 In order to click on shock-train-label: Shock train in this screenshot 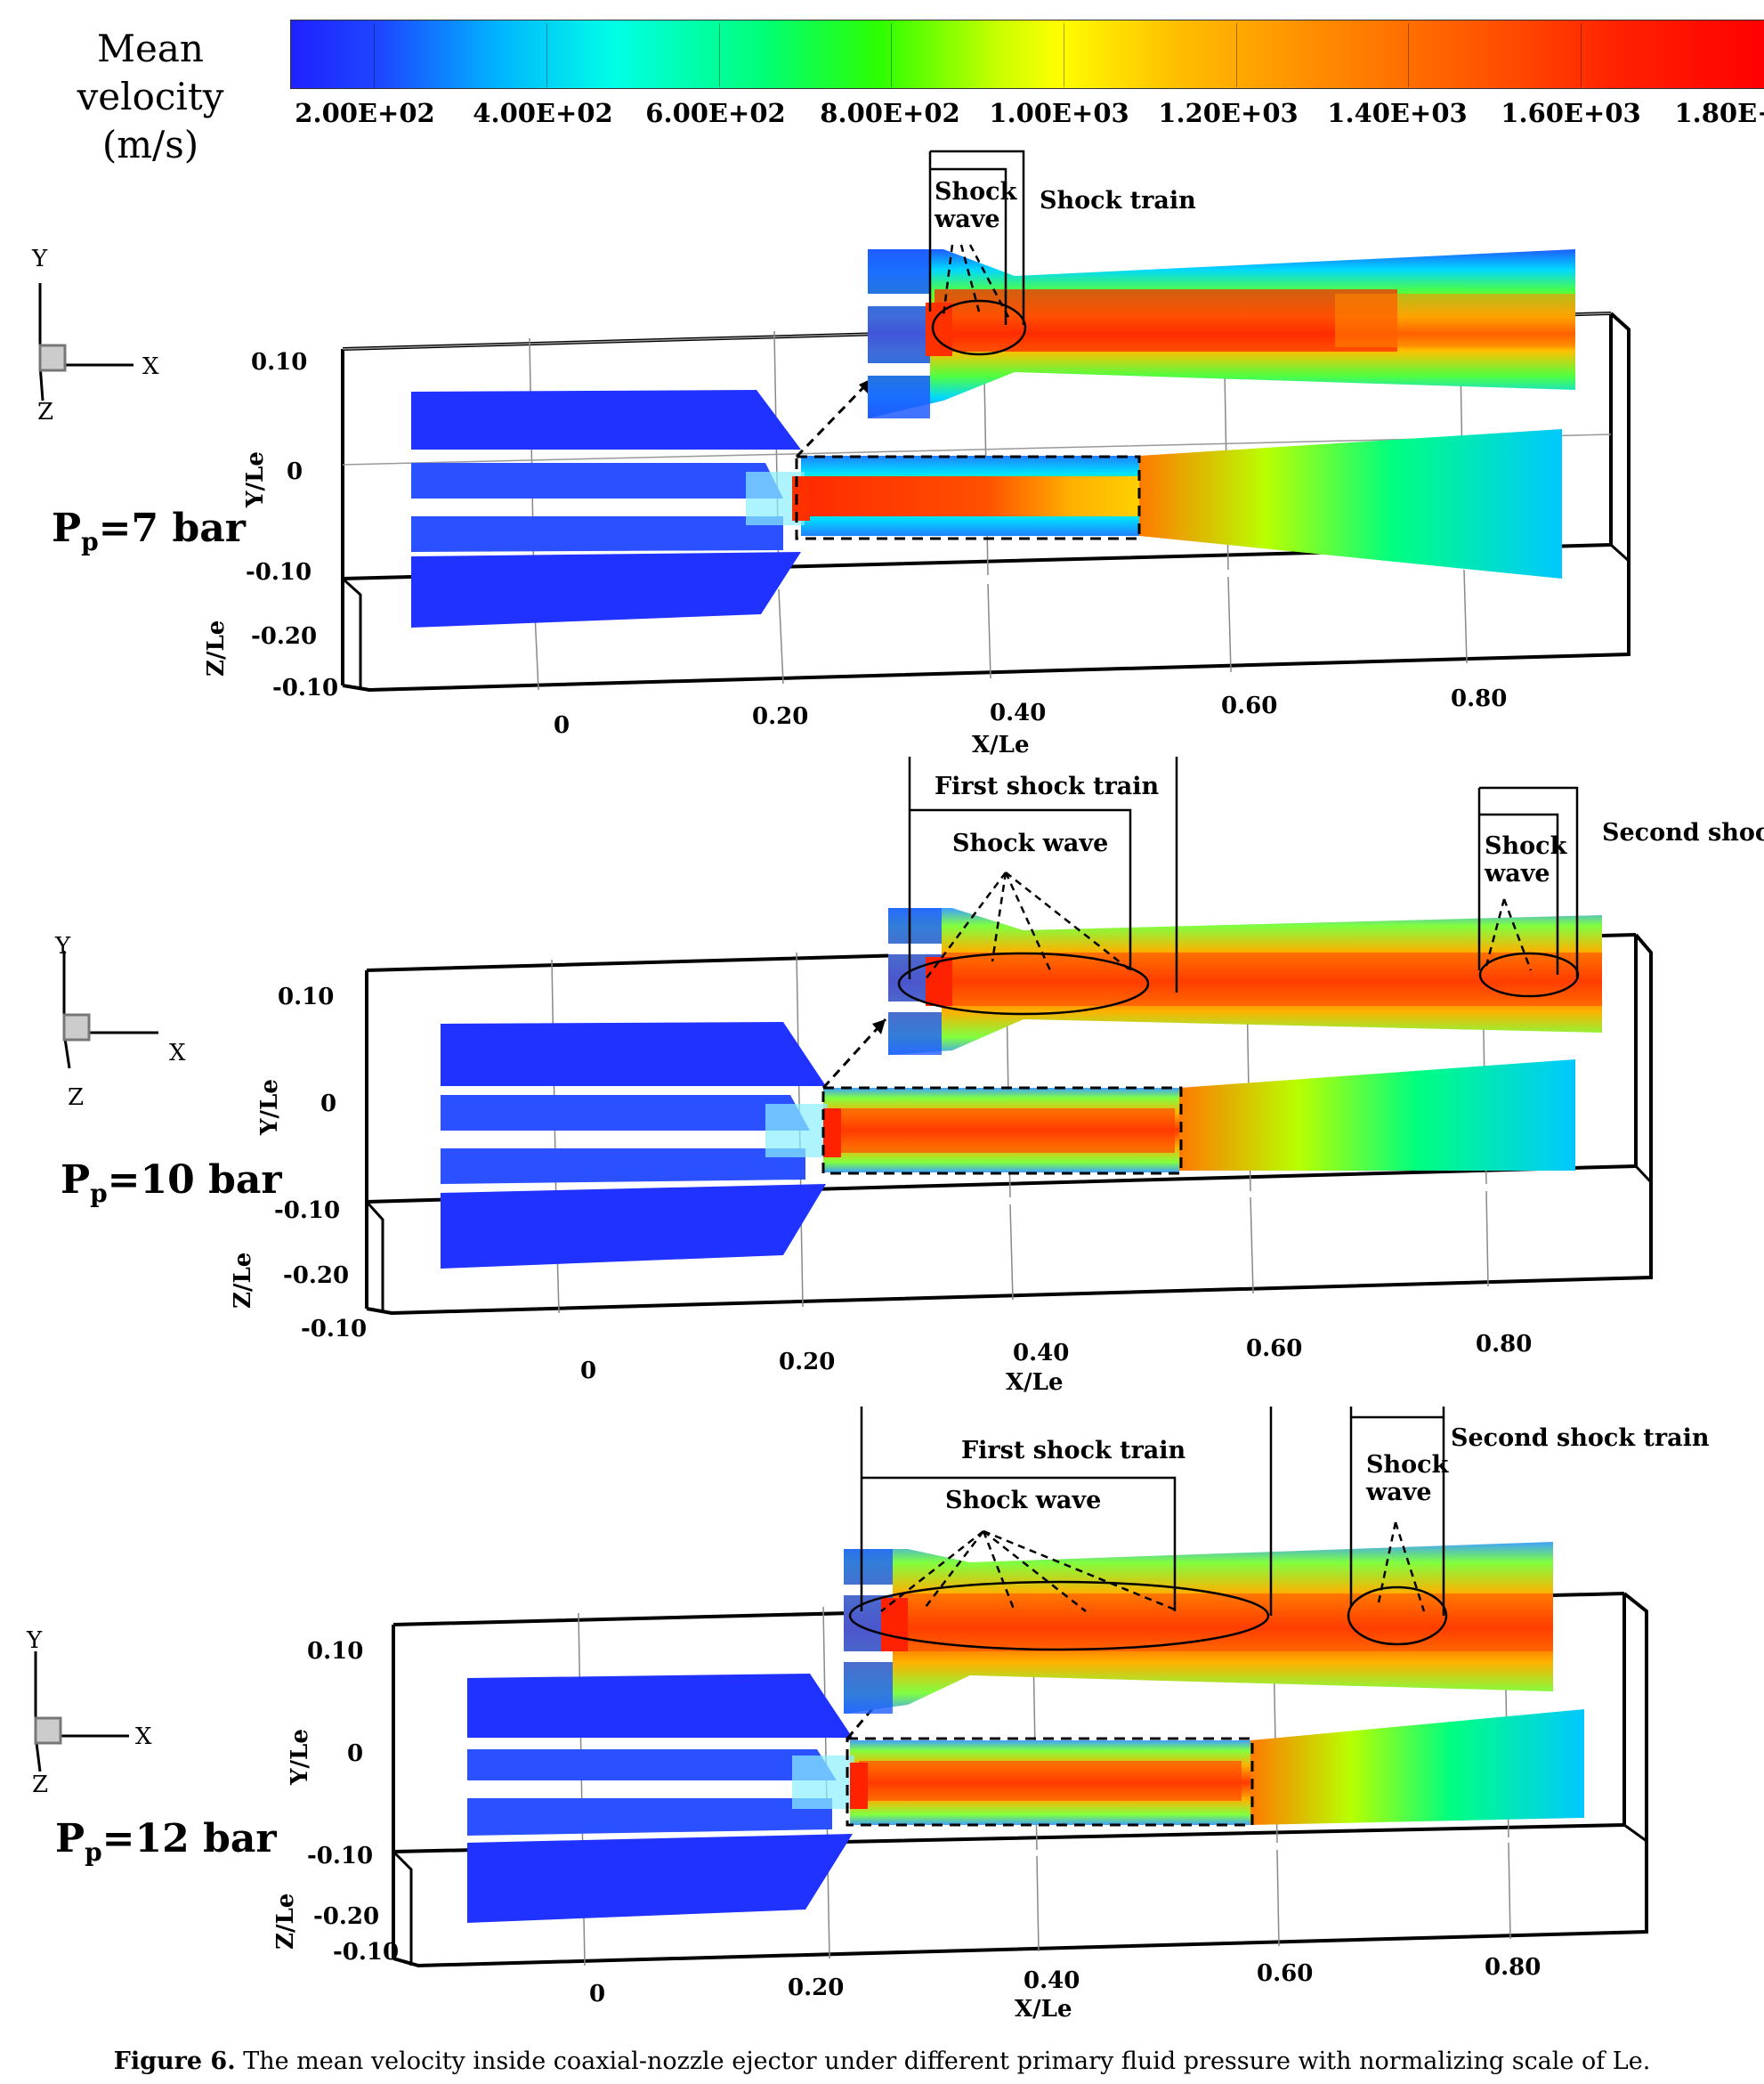, I will do `click(1118, 201)`.